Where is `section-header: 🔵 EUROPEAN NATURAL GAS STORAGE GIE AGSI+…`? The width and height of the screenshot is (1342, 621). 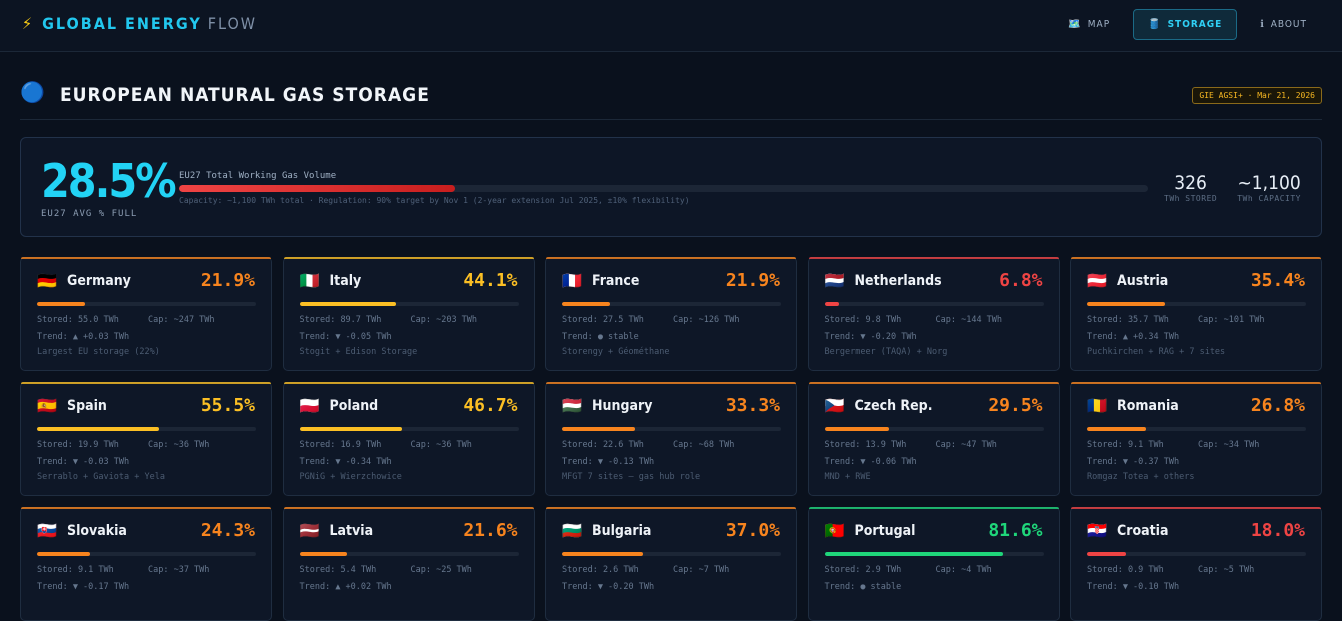
section-header: 🔵 EUROPEAN NATURAL GAS STORAGE GIE AGSI+… is located at coordinates (671, 100).